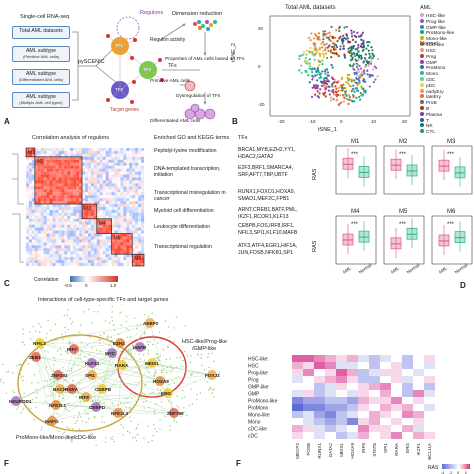  I want to click on heatmap-col-label: HOXA9, so click(352, 451).